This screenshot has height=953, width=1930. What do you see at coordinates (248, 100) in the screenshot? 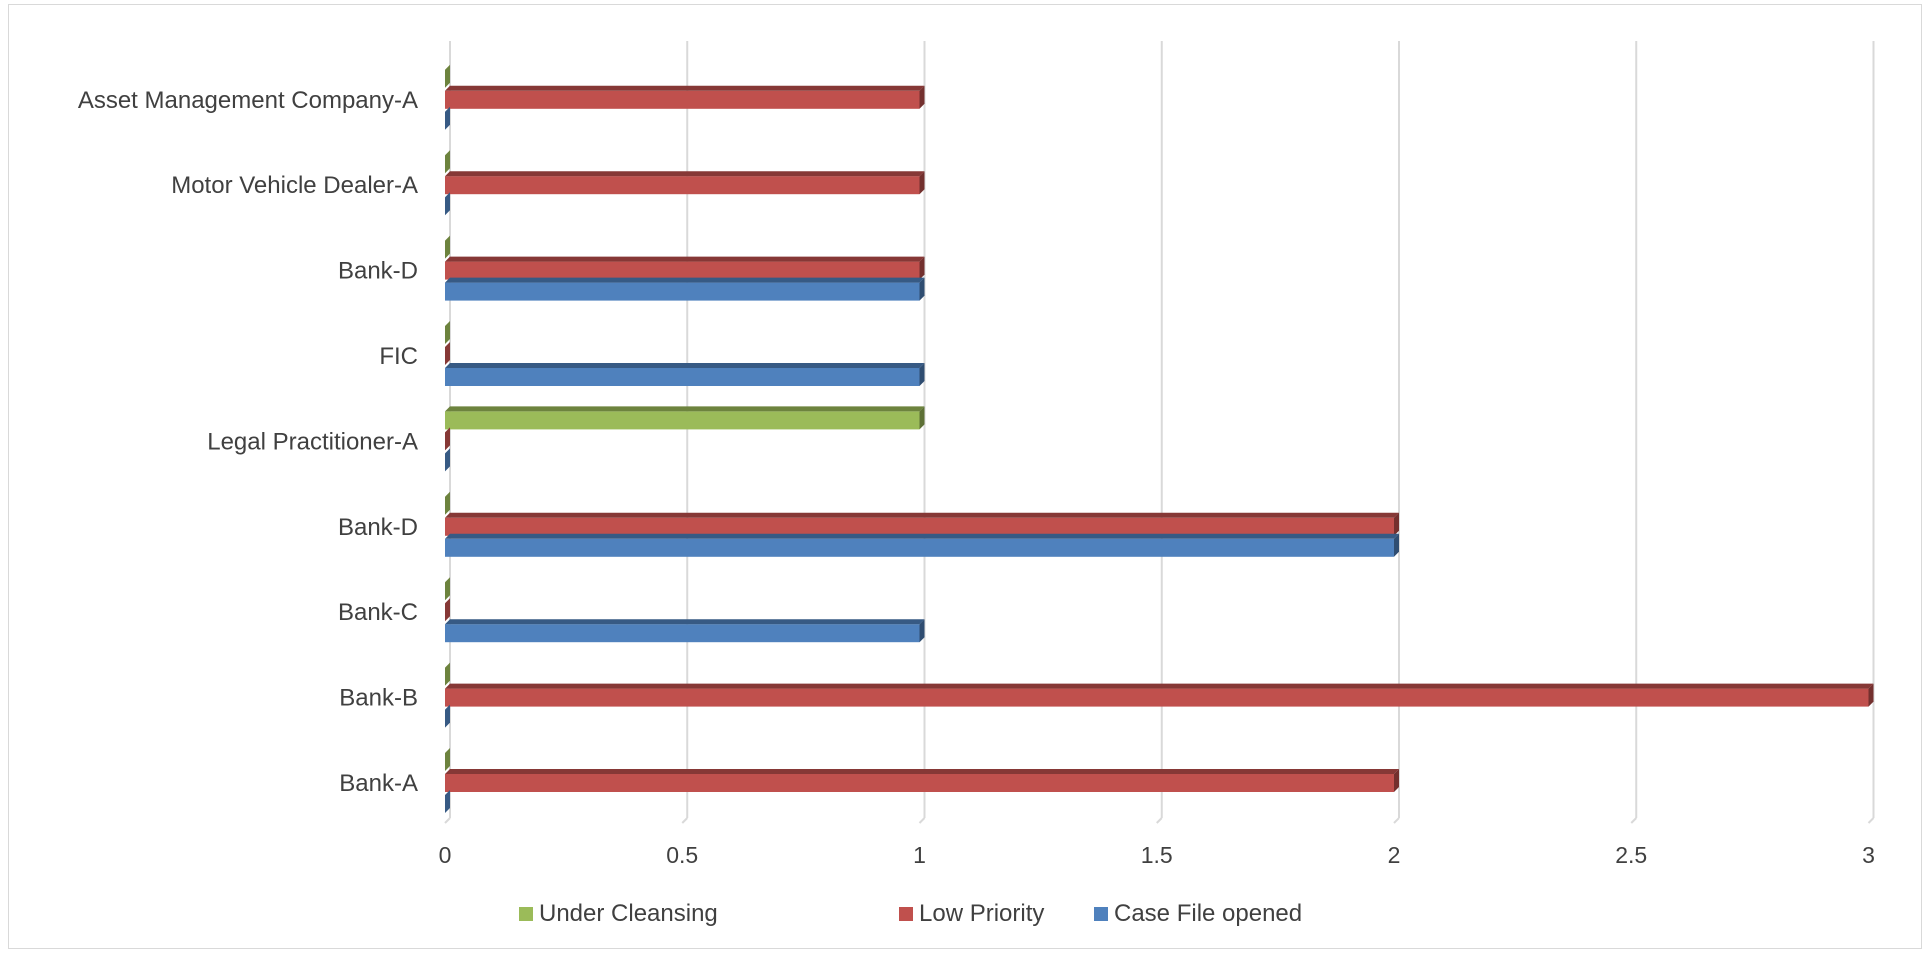
I see `category-label: Asset Management Company-A` at bounding box center [248, 100].